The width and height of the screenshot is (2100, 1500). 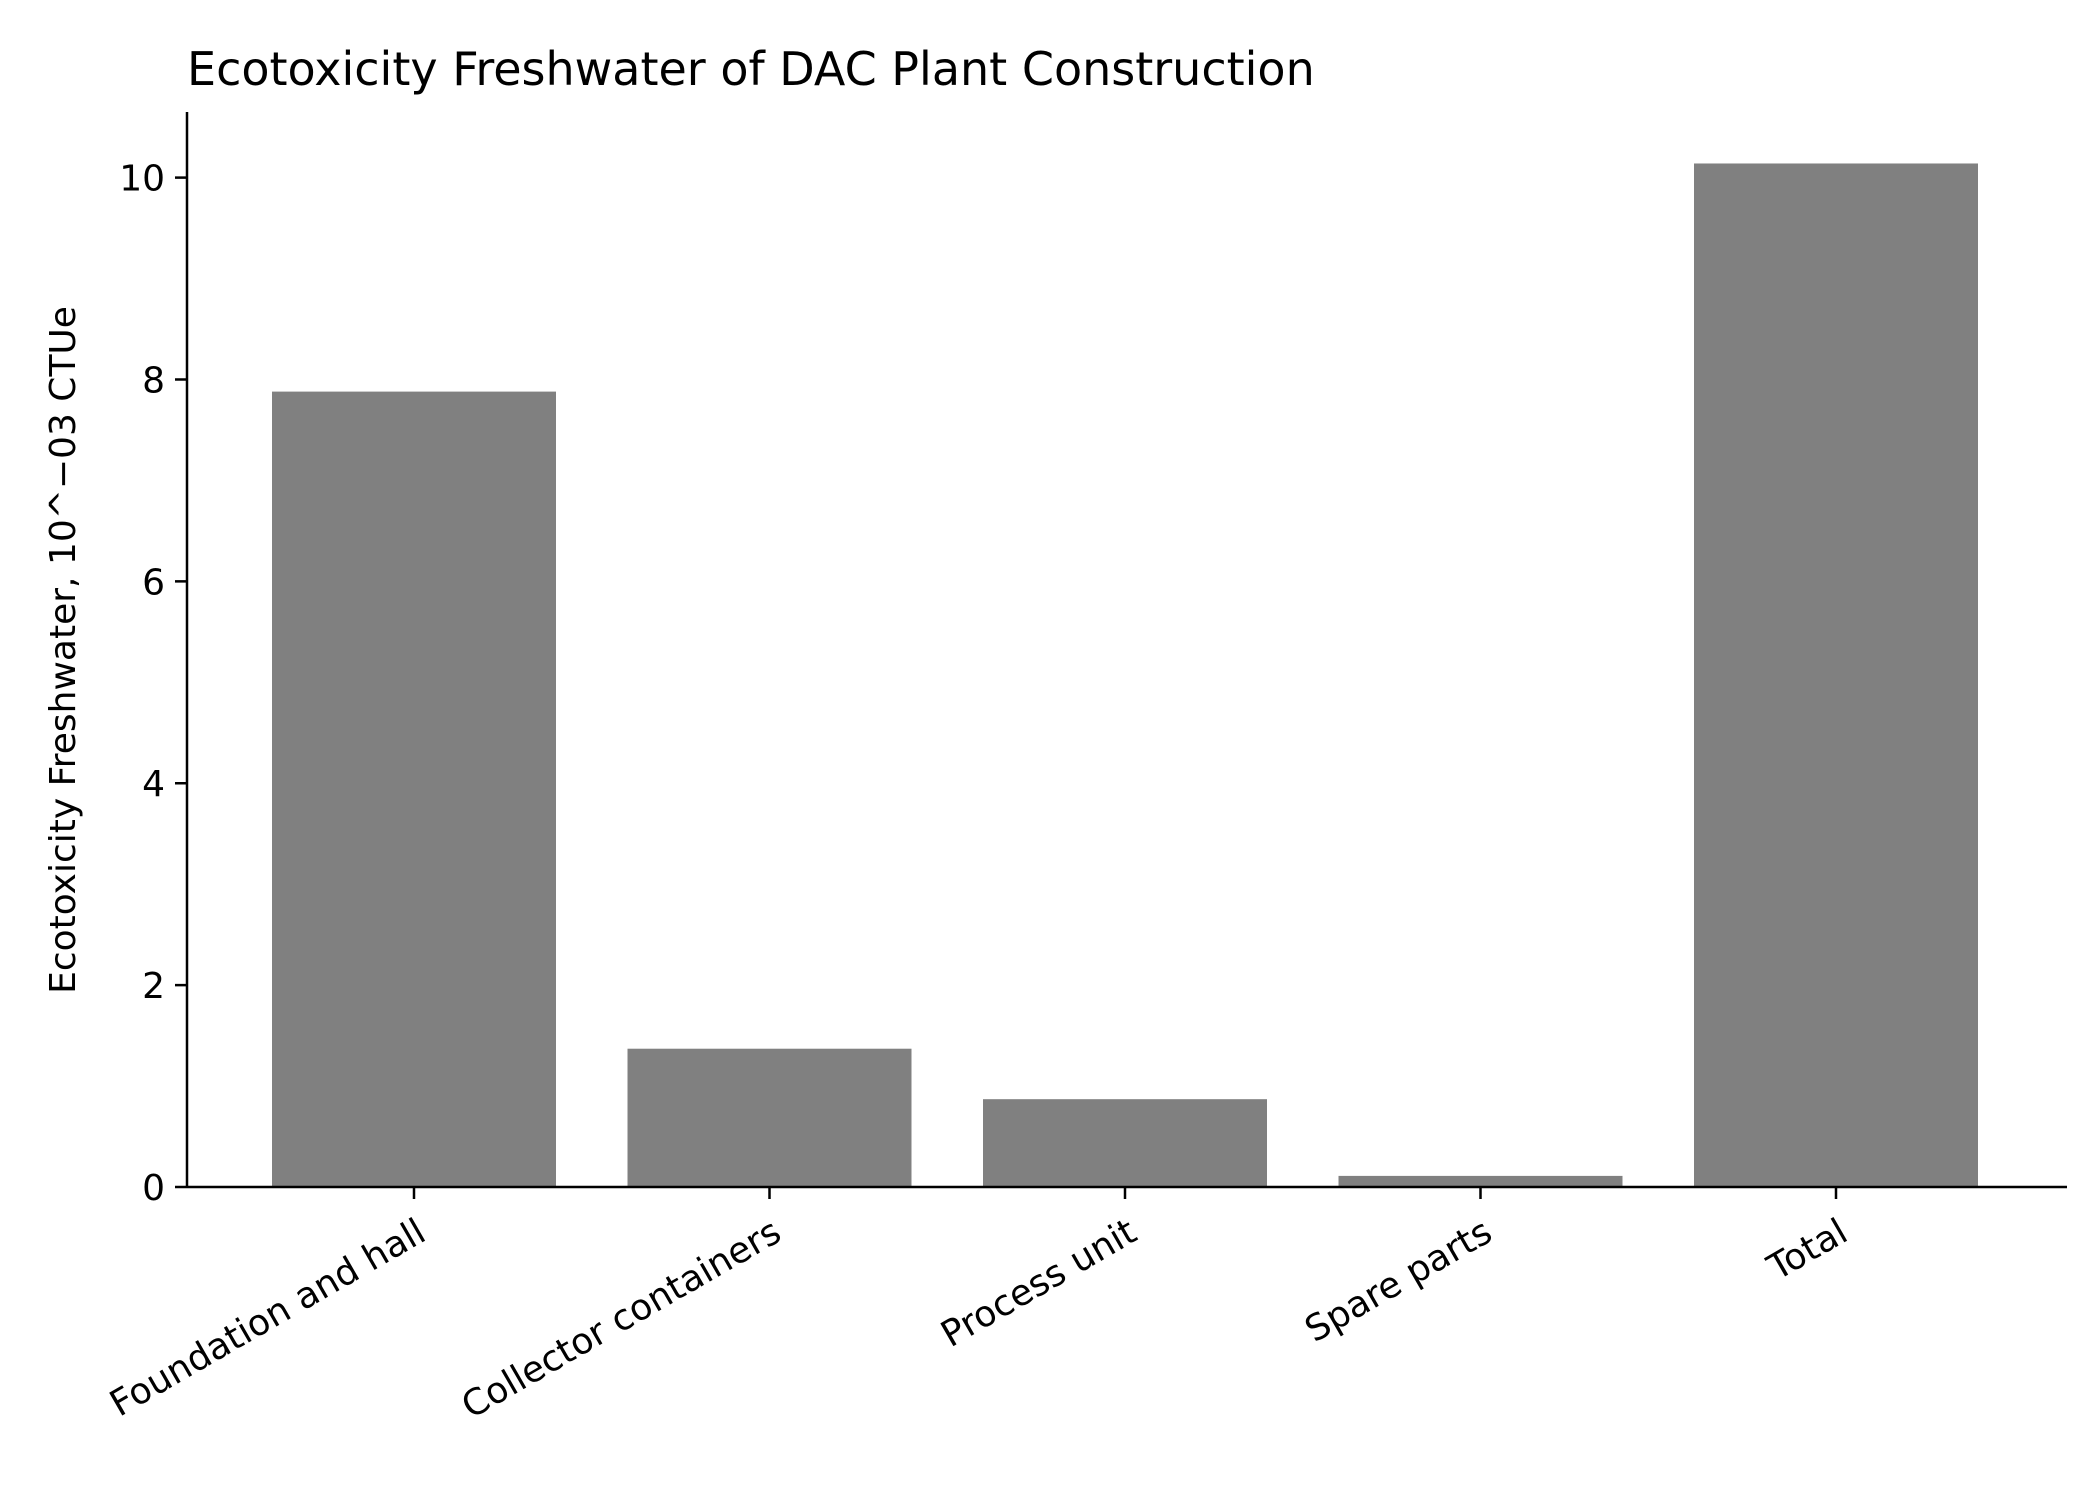 I want to click on y-axis-label: Ecotoxicity Freshwater, 10^−03 CTUe, so click(x=63, y=650).